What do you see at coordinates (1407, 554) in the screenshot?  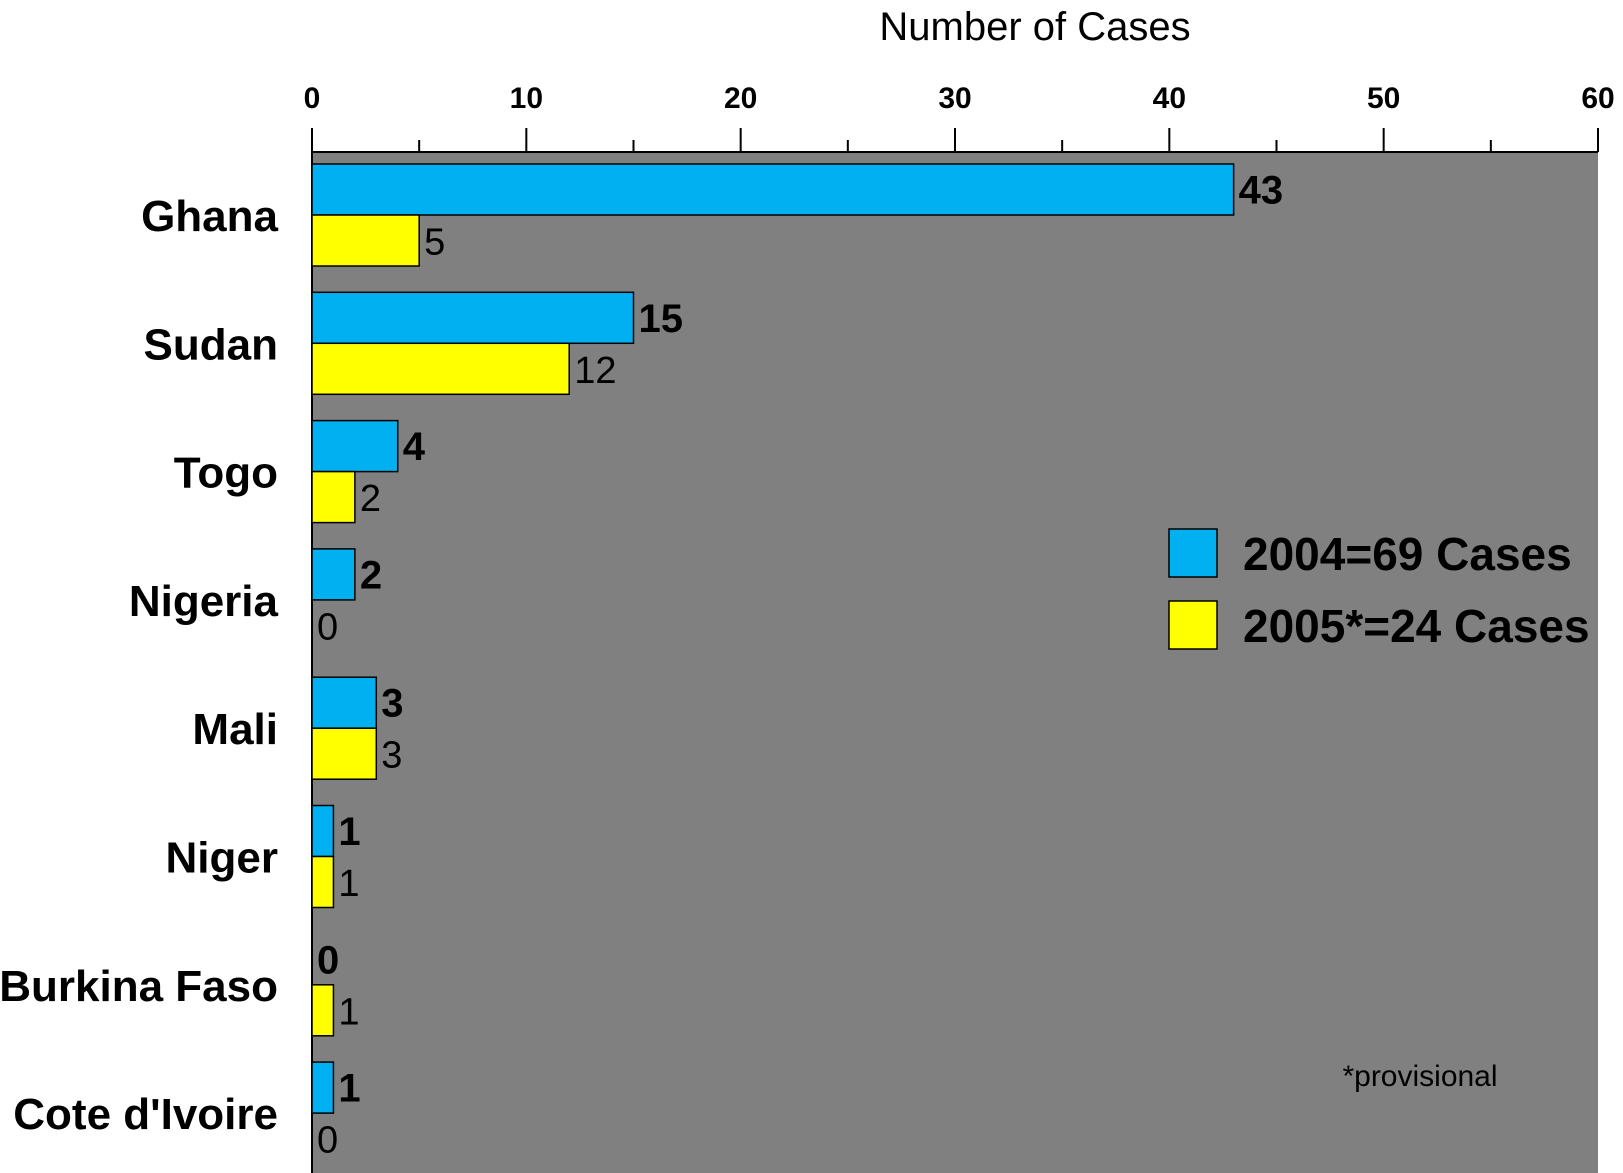 I see `legend-label: 2004=69 Cases` at bounding box center [1407, 554].